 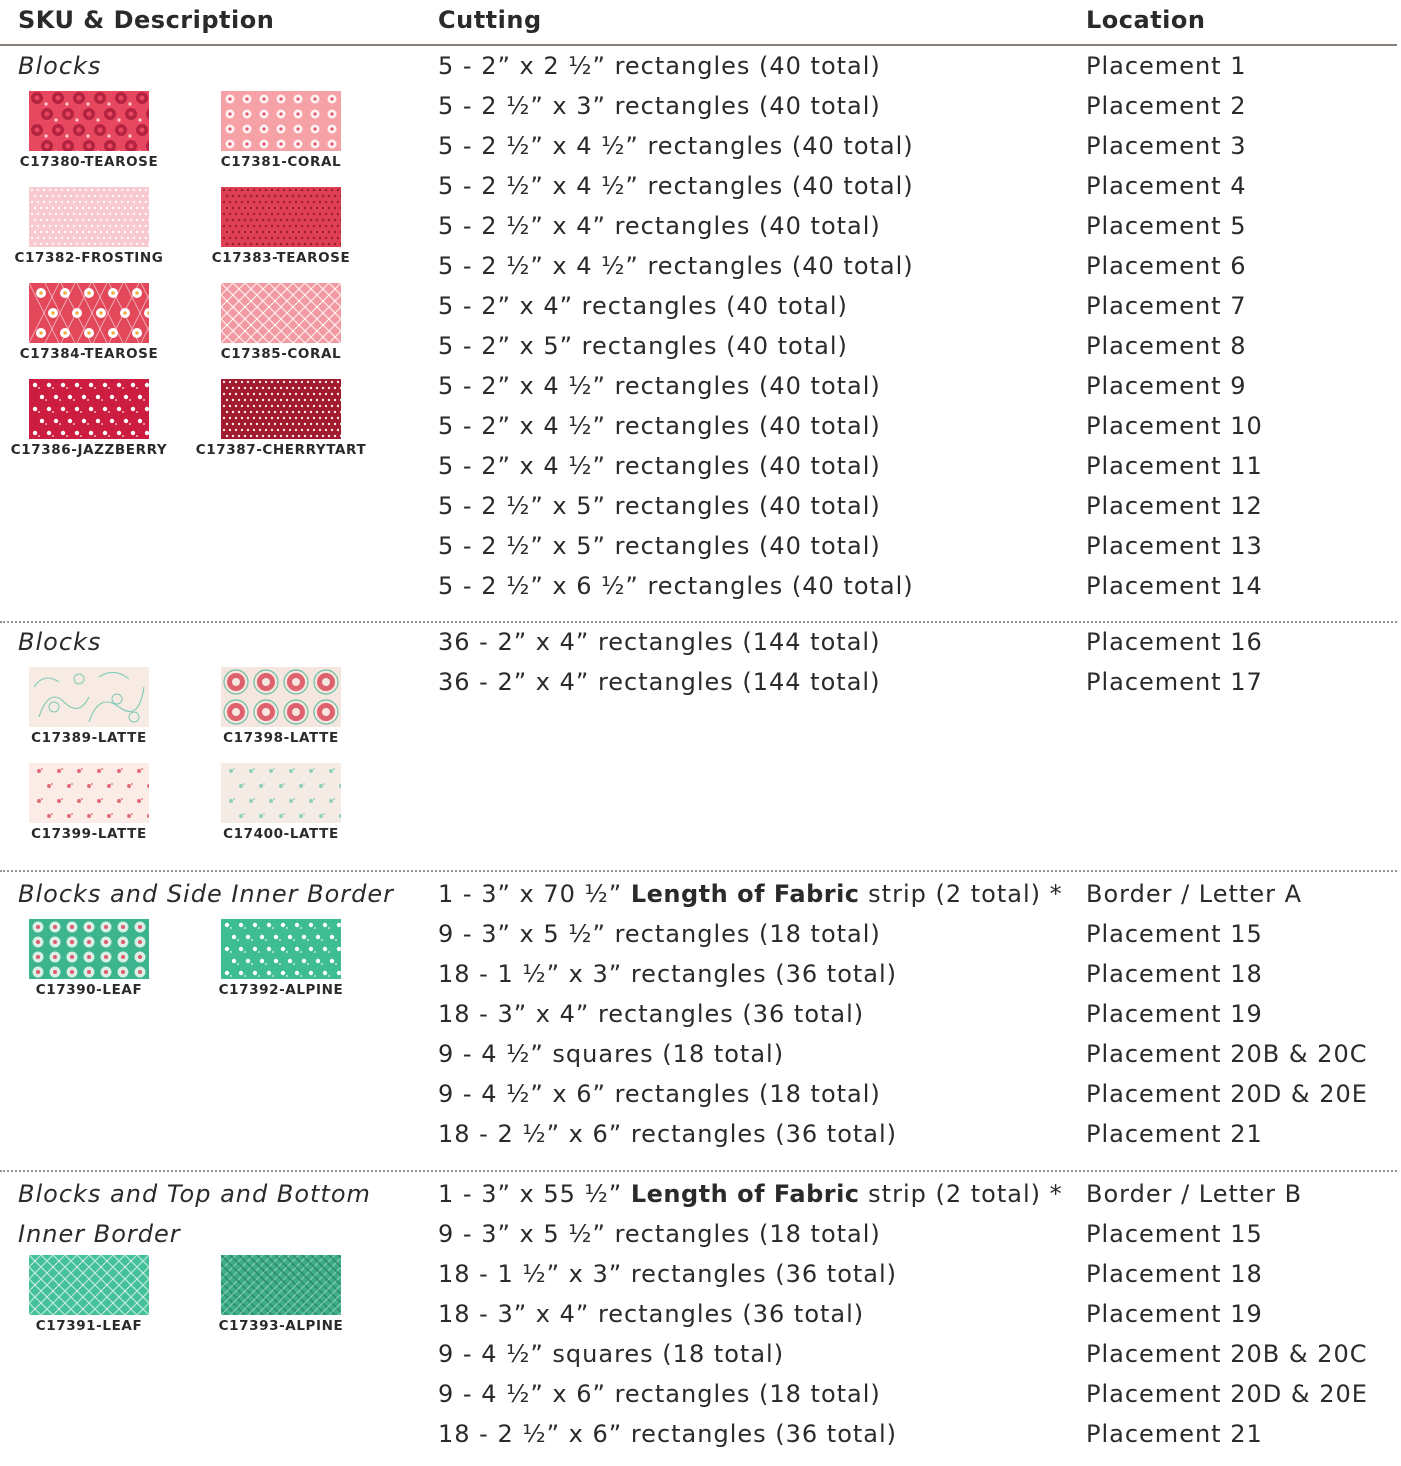 What do you see at coordinates (1166, 386) in the screenshot?
I see `placement-location: Placement 9` at bounding box center [1166, 386].